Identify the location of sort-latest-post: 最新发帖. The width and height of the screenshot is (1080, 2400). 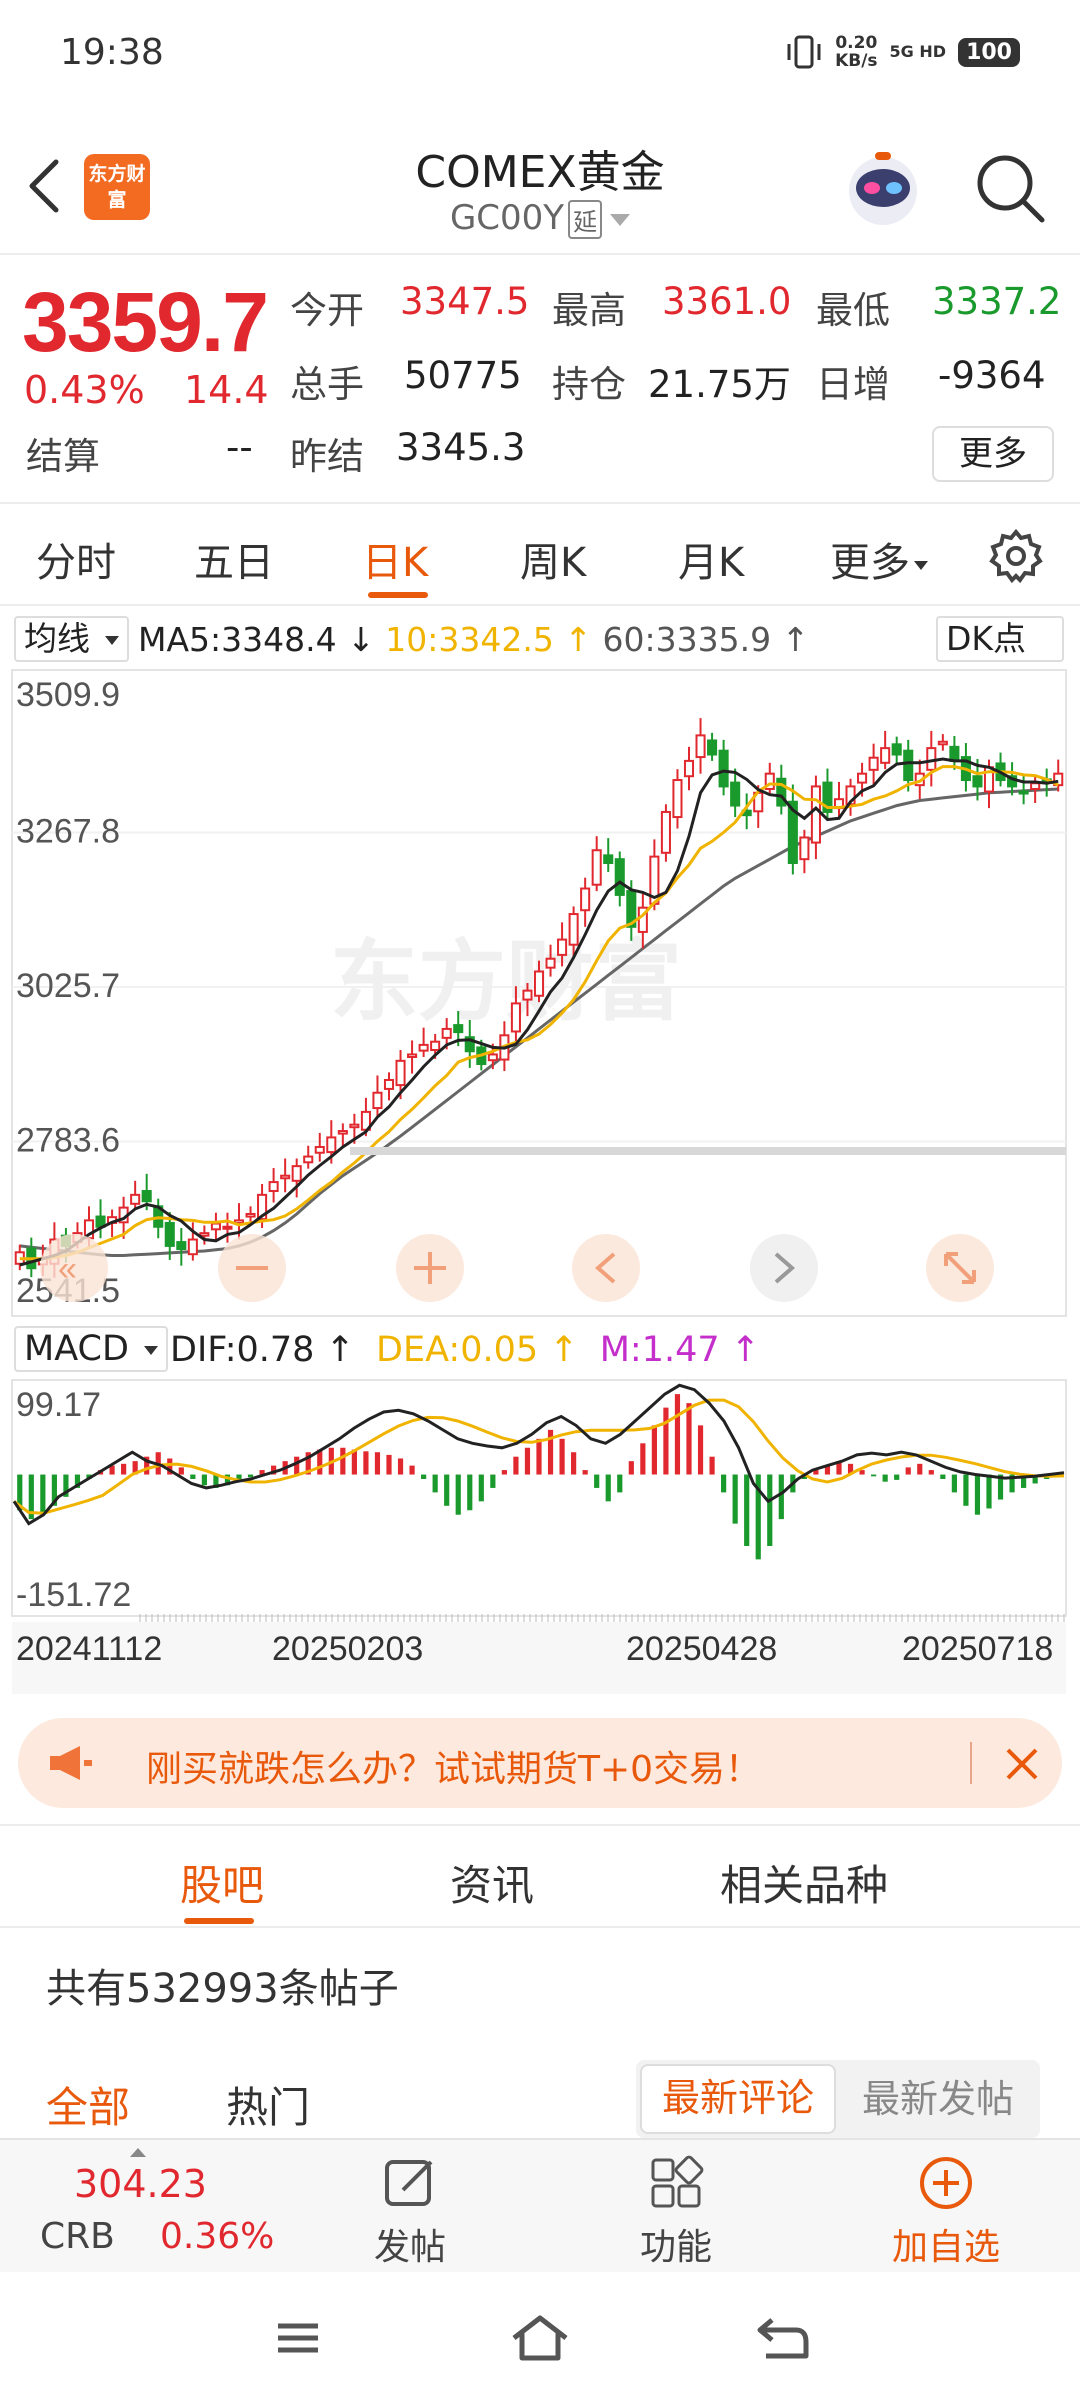
(937, 2099).